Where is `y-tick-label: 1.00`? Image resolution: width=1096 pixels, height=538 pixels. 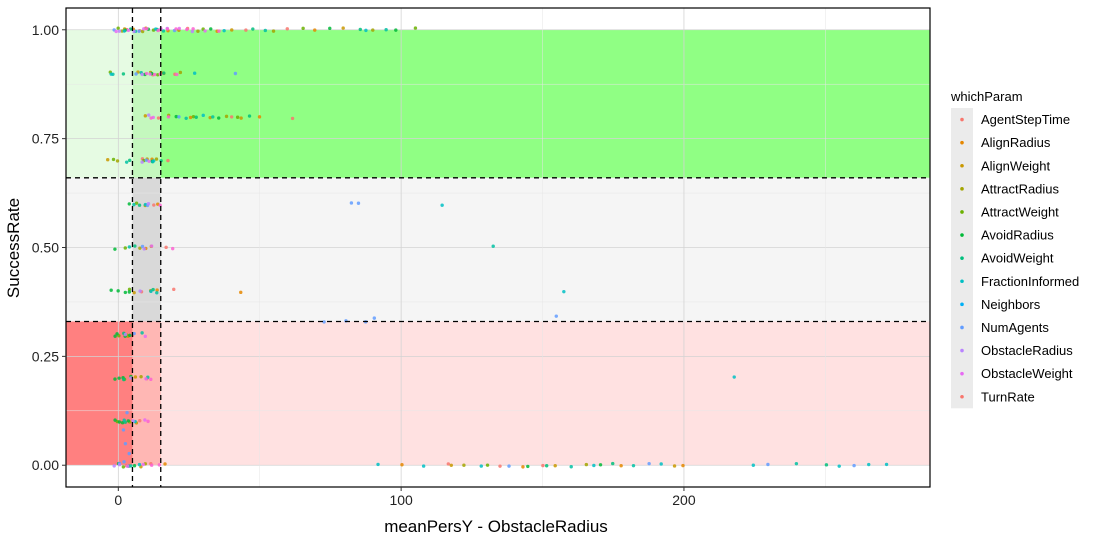 y-tick-label: 1.00 is located at coordinates (45, 30).